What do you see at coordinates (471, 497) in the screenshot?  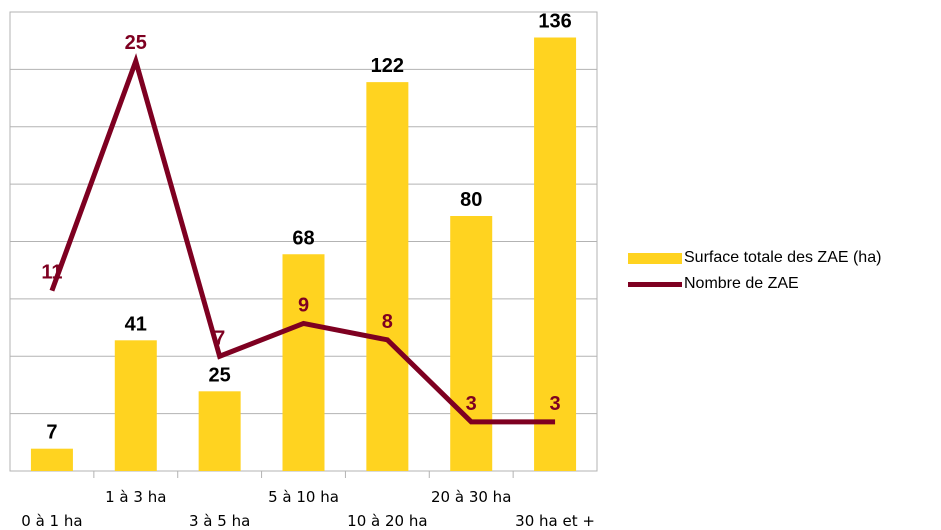 I see `x-tick-label: 20 à 30 ha` at bounding box center [471, 497].